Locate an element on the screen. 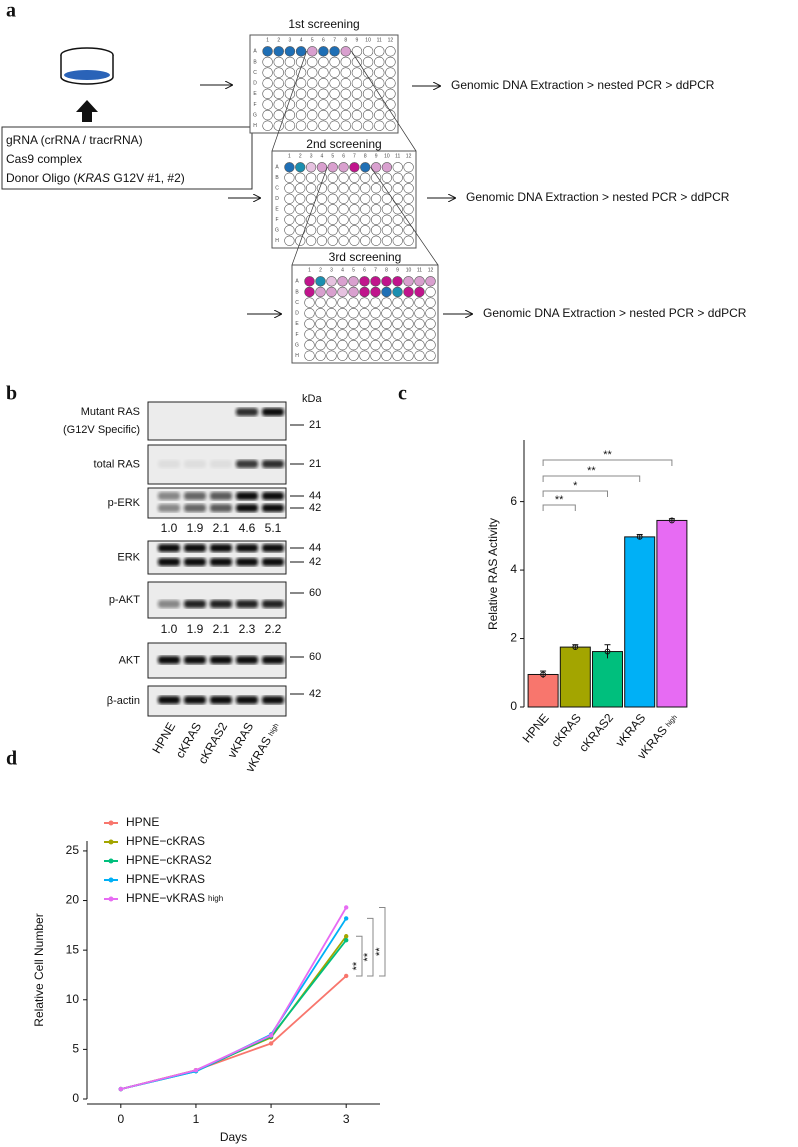 This screenshot has width=798, height=1147. dish-icon is located at coordinates (127, 118).